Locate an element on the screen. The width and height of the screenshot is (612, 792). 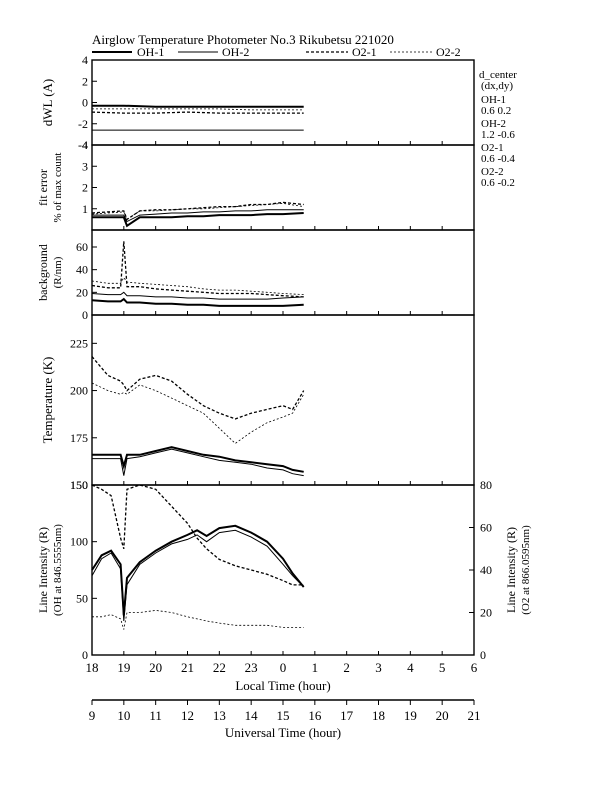
ut-tick-4: 13 is located at coordinates (219, 715).